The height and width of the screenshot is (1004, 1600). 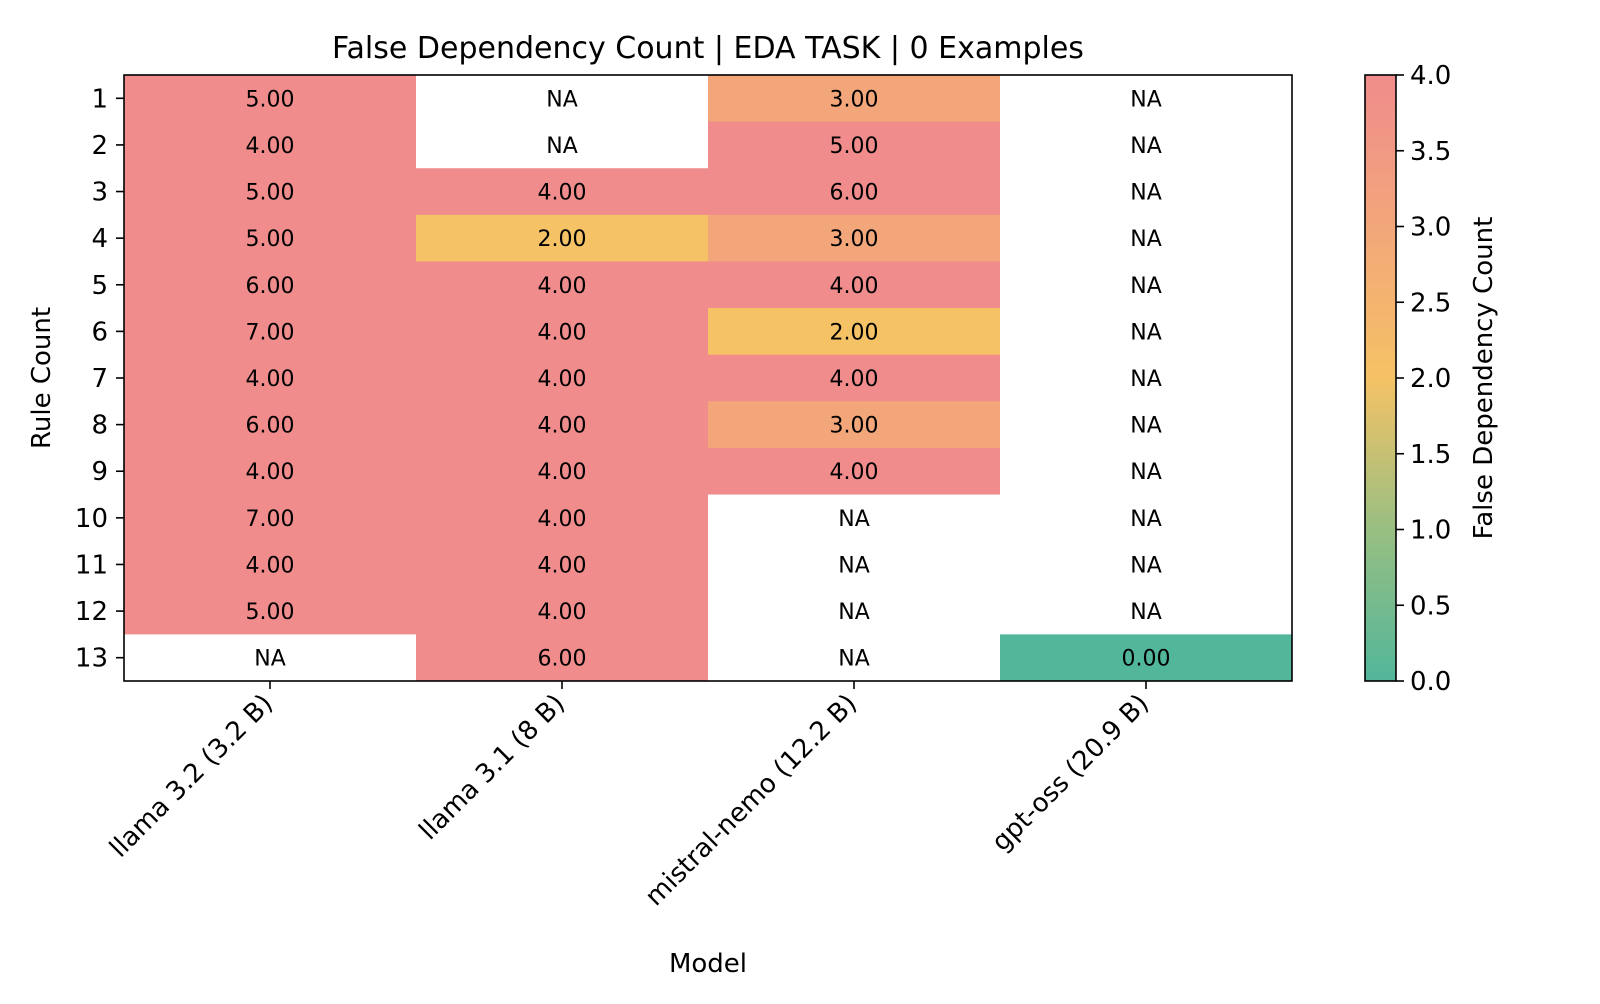 What do you see at coordinates (1430, 76) in the screenshot?
I see `colorbar-tick-label: 4.0` at bounding box center [1430, 76].